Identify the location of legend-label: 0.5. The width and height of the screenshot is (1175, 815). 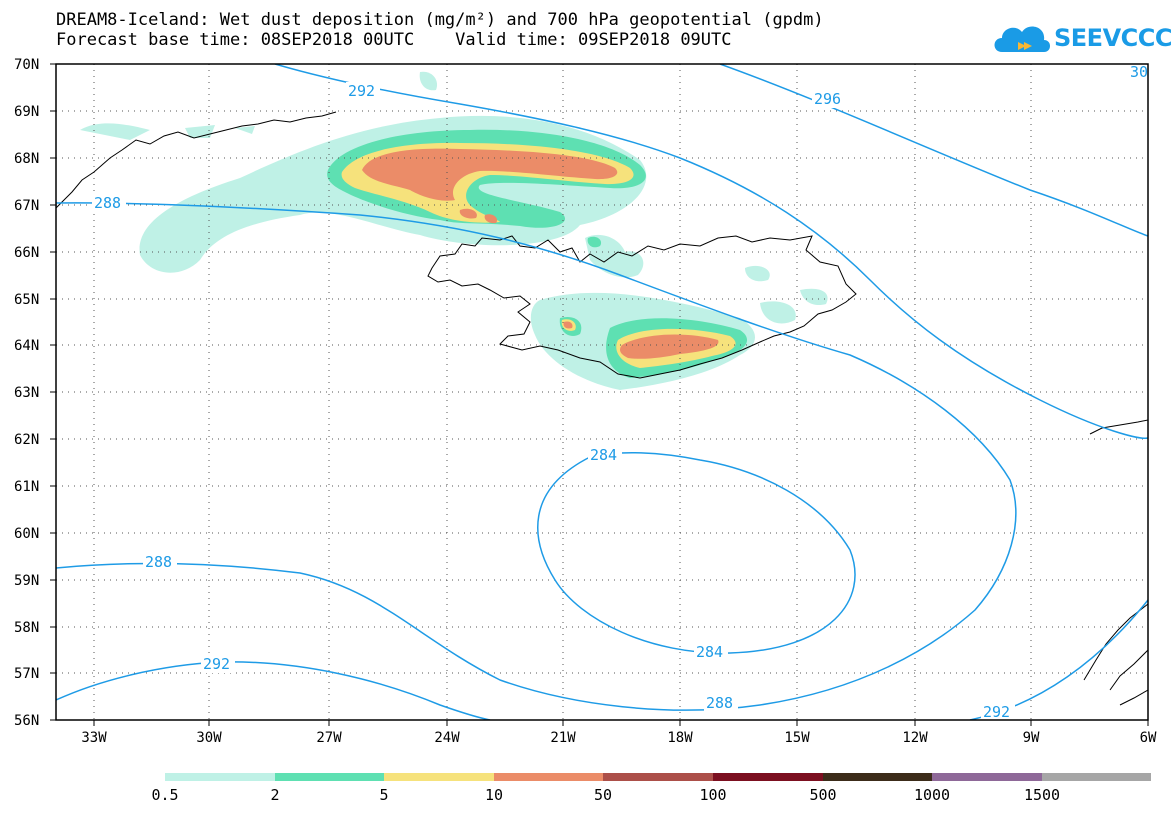
(165, 795).